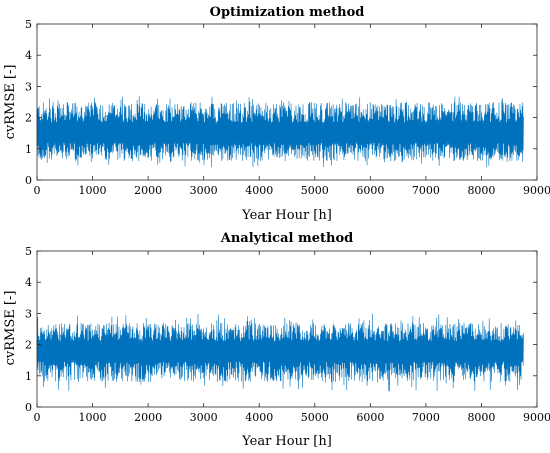 Image resolution: width=550 pixels, height=453 pixels. Describe the element at coordinates (287, 12) in the screenshot. I see `chart-title: Optimization method` at that location.